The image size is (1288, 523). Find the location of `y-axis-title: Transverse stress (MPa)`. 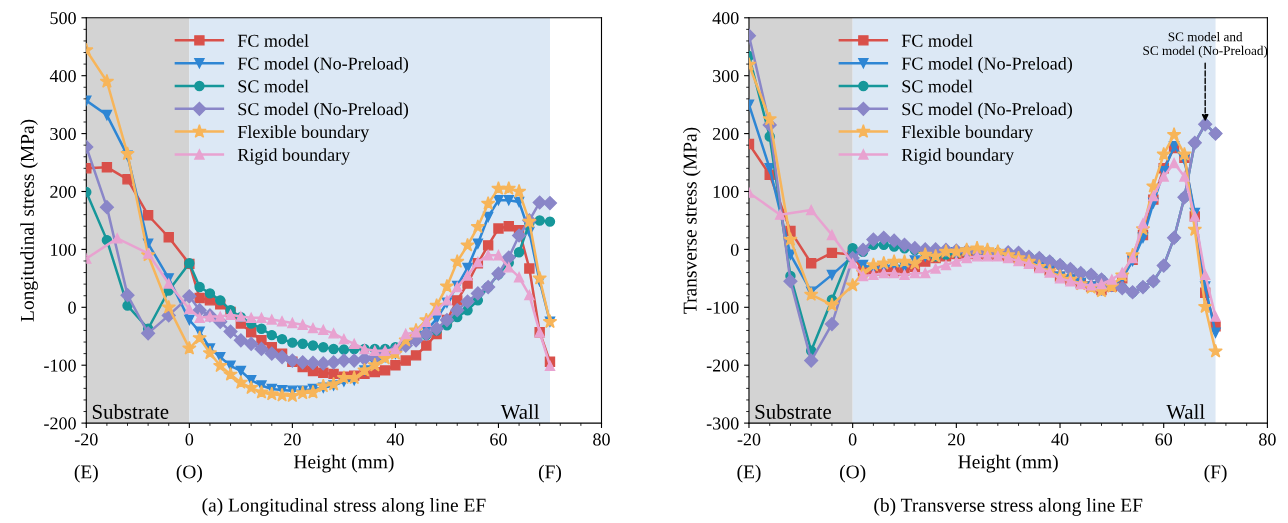

y-axis-title: Transverse stress (MPa) is located at coordinates (691, 220).